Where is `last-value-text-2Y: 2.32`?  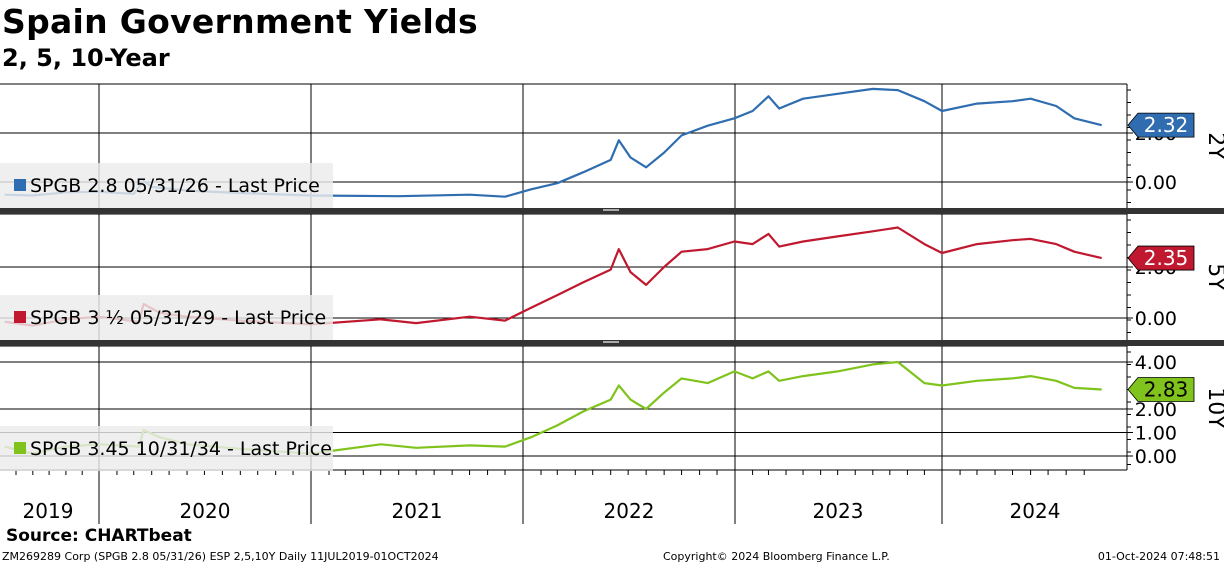
last-value-text-2Y: 2.32 is located at coordinates (1166, 125).